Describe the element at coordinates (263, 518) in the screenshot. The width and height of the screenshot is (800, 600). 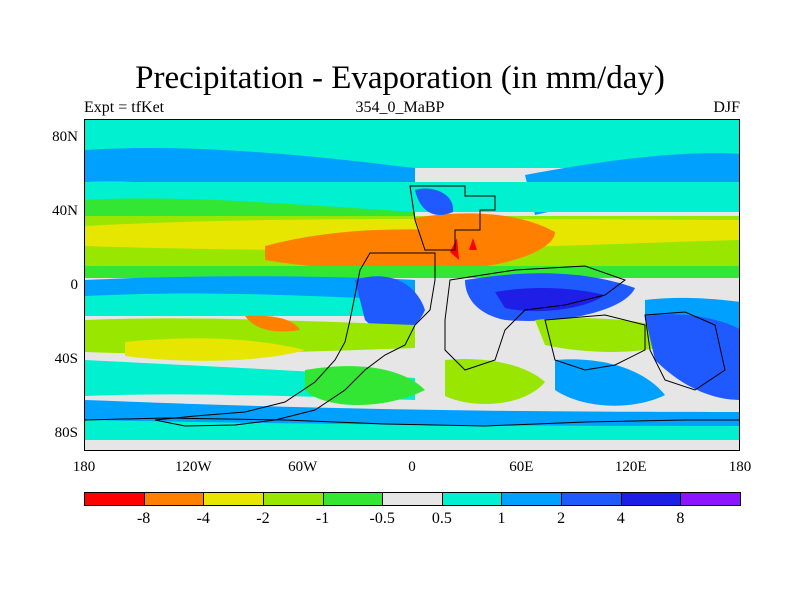
I see `colorbar-label: -2` at that location.